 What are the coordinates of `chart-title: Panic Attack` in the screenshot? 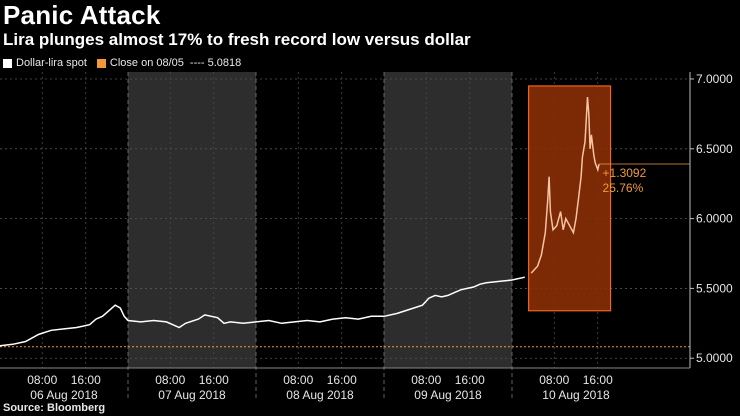 It's located at (82, 15).